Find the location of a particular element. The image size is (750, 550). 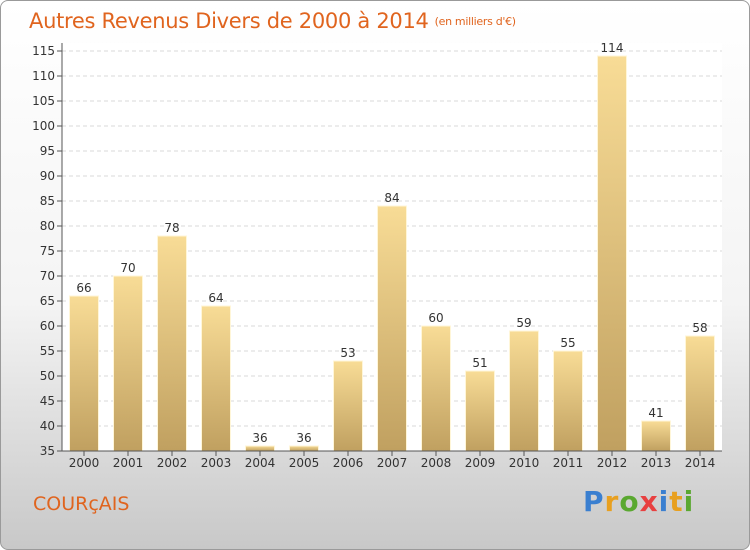

x-tick-label: 2001 is located at coordinates (128, 463).